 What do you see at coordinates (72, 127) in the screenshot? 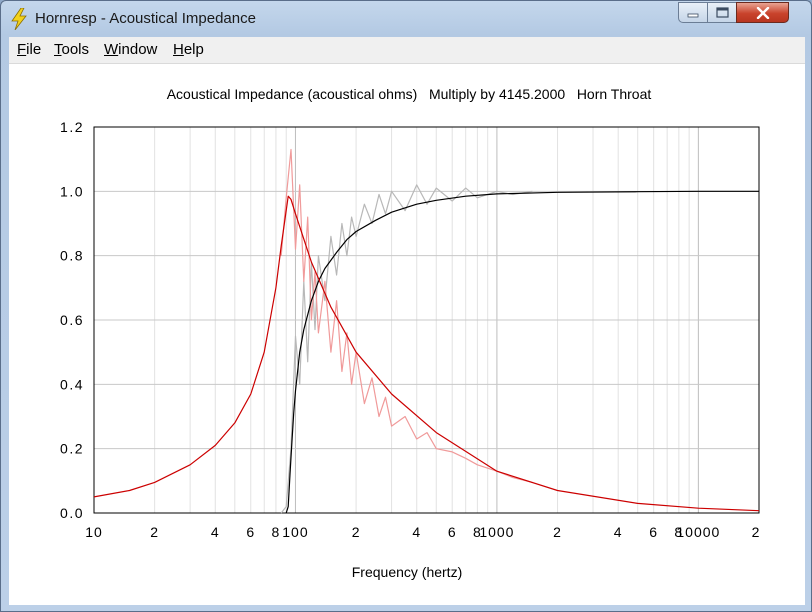
I see `y-tick-label: 1.2` at bounding box center [72, 127].